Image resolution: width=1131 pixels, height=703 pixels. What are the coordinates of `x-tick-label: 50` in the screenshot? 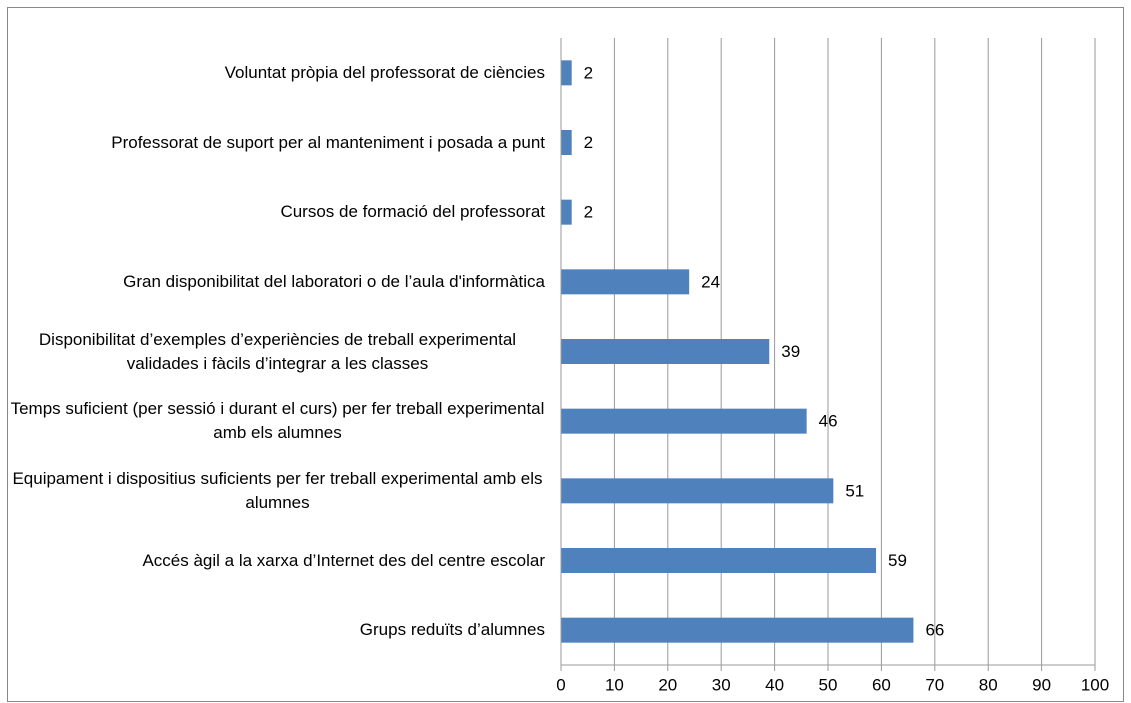 It's located at (828, 684).